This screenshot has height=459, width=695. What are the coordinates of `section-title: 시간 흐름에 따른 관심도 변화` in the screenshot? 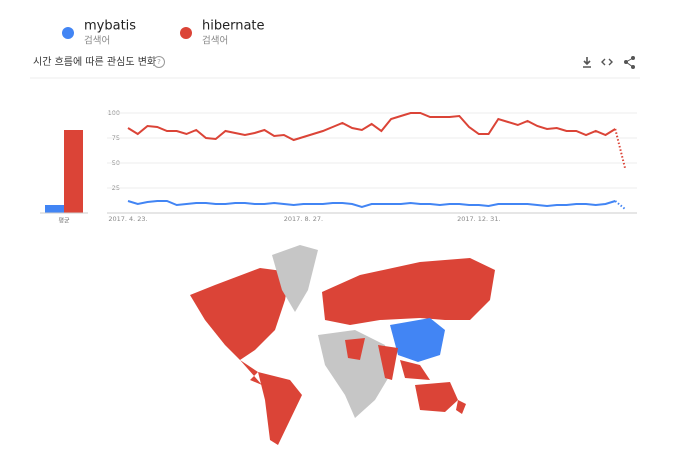 It's located at (94, 62).